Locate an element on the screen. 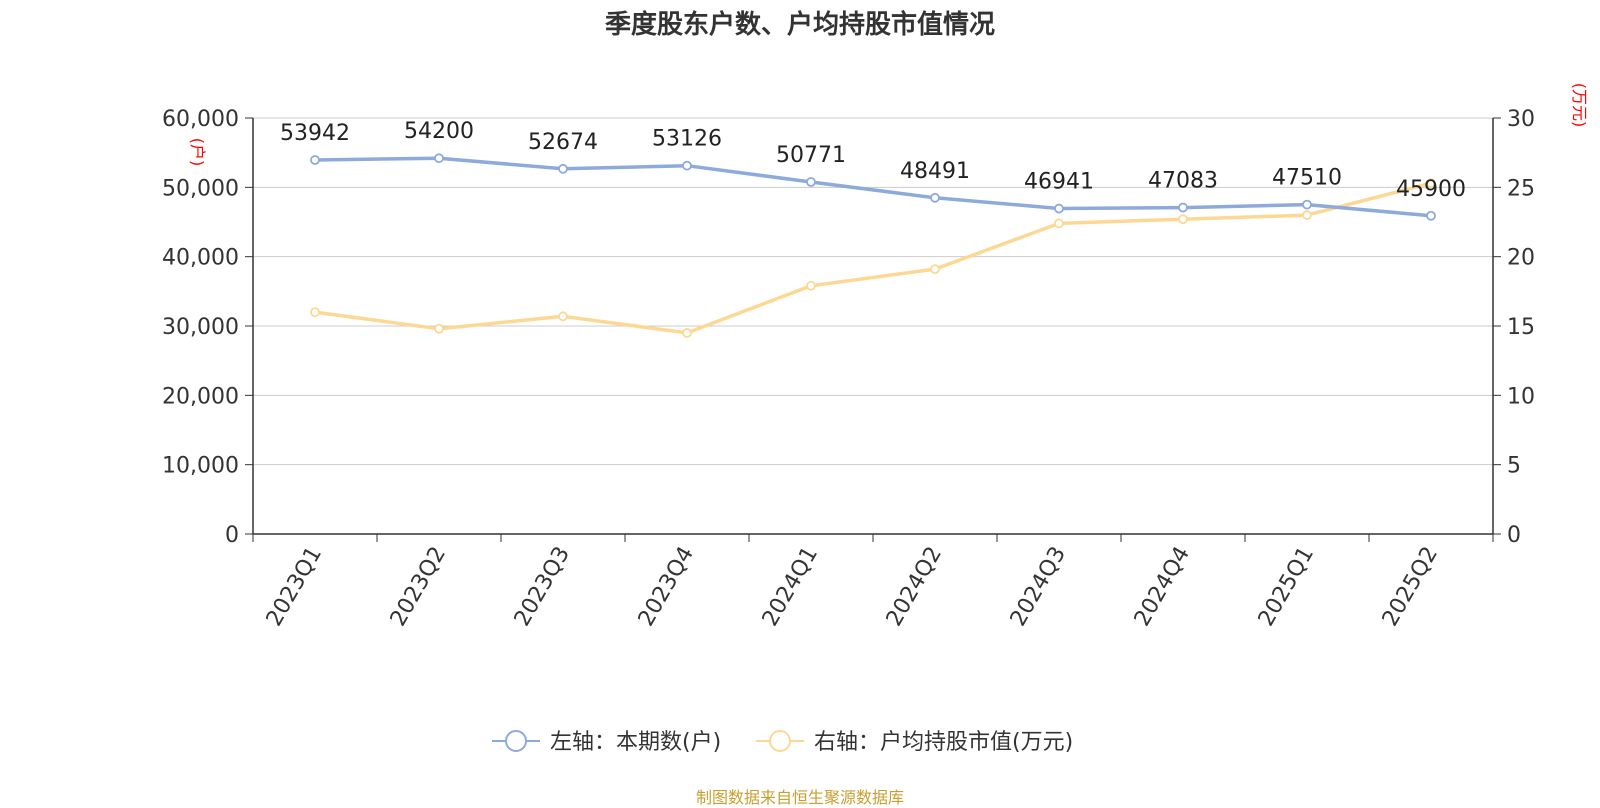 The image size is (1600, 808). x-tick-label: 2024Q4 is located at coordinates (1162, 587).